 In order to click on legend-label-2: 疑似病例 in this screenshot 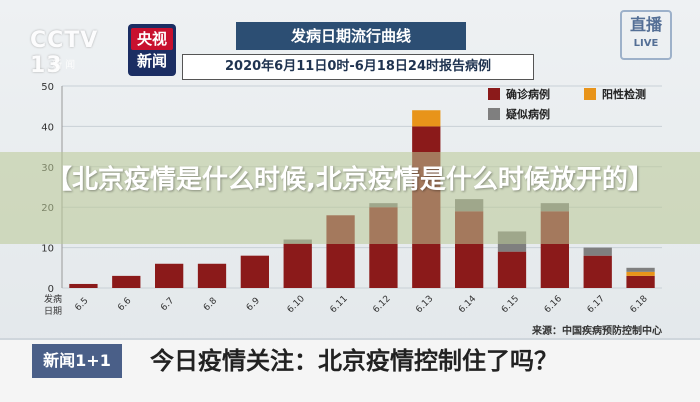, I will do `click(528, 114)`.